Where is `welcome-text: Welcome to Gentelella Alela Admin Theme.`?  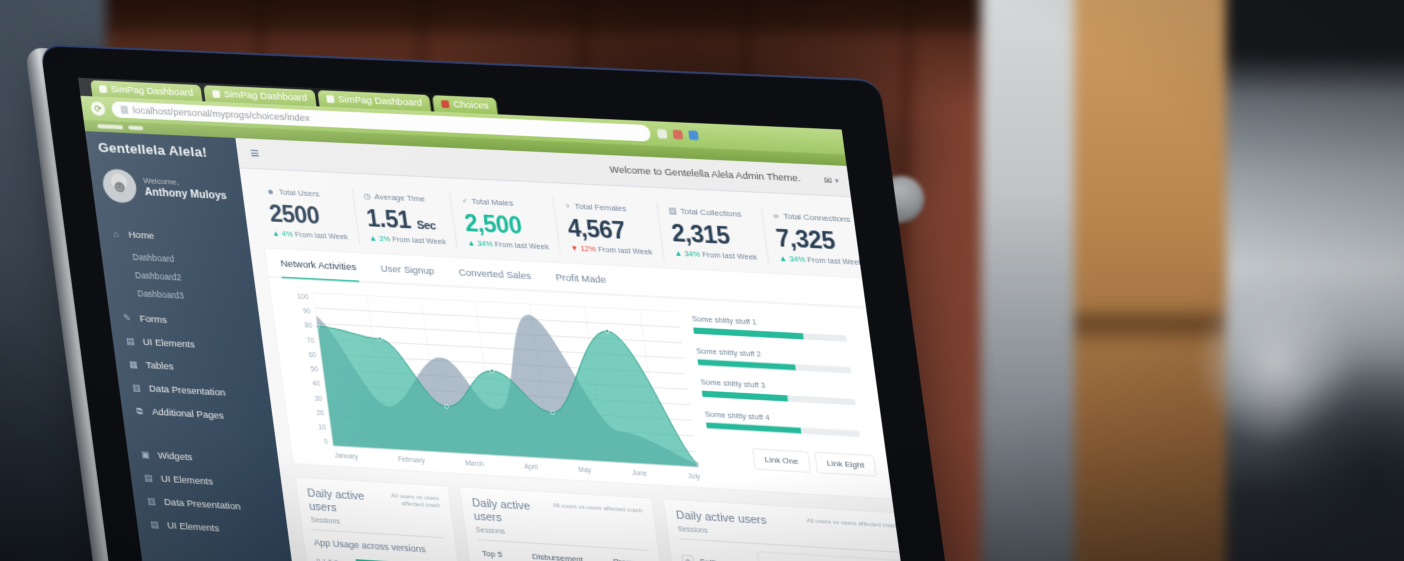 welcome-text: Welcome to Gentelella Alela Admin Theme. is located at coordinates (705, 174).